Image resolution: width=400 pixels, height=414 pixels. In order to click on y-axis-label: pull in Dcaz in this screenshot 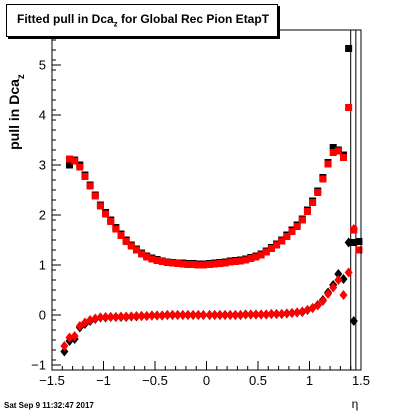, I will do `click(16, 112)`.